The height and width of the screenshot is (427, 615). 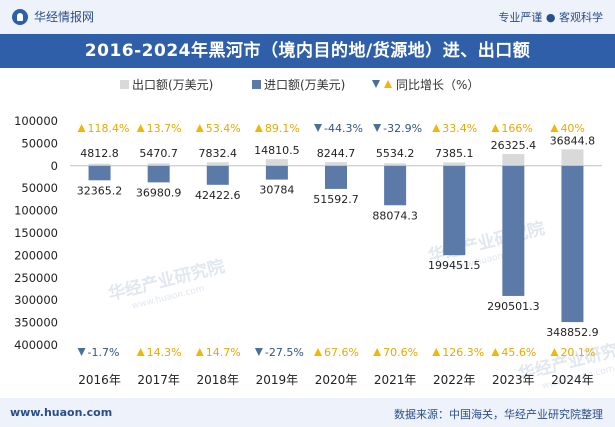 What do you see at coordinates (395, 215) in the screenshot?
I see `import-value-label: 88074.3` at bounding box center [395, 215].